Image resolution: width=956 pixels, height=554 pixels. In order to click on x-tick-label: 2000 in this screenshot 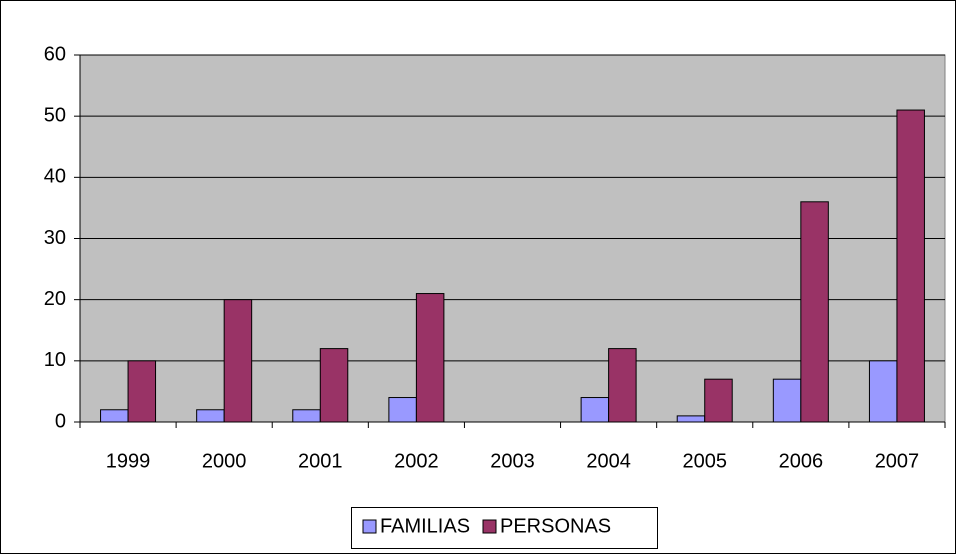, I will do `click(224, 461)`.